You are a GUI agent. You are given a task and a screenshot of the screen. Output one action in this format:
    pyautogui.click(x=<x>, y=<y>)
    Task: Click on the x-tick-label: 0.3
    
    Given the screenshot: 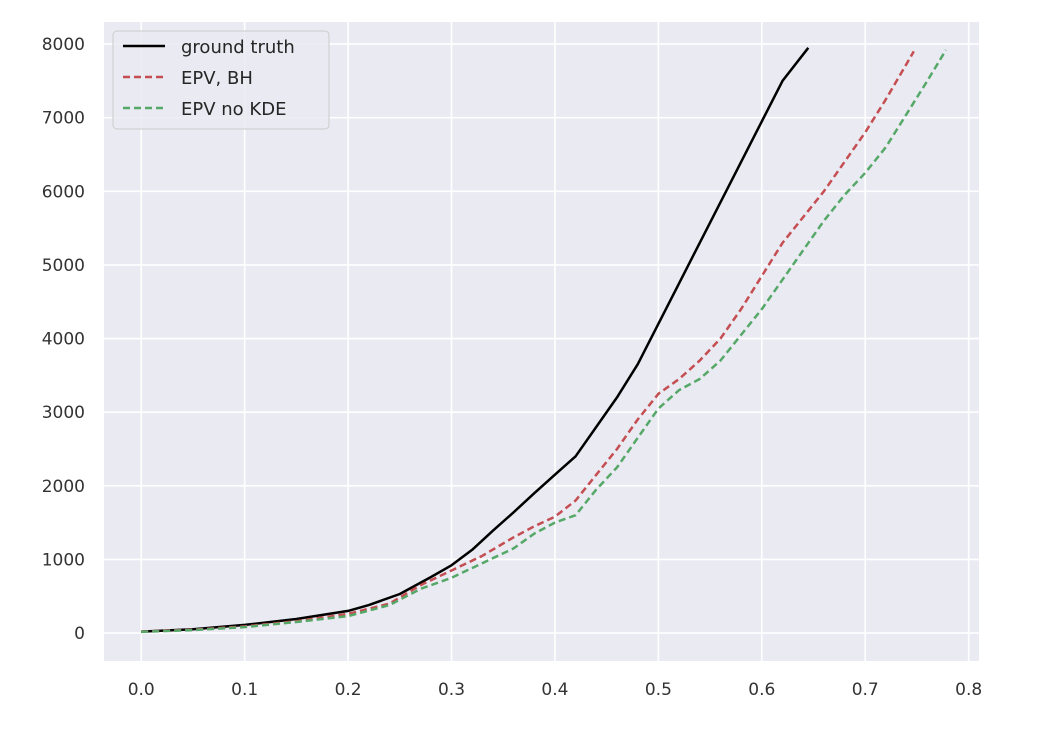 What is the action you would take?
    pyautogui.click(x=451, y=690)
    